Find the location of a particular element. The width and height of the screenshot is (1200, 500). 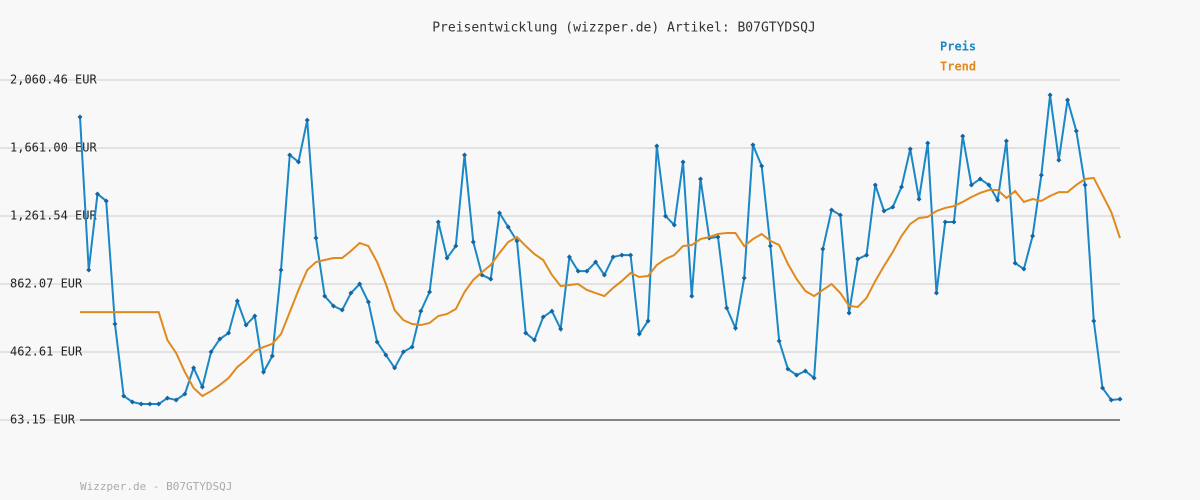

footer: Wizzper.de - B07GTYDSQJ is located at coordinates (156, 486).